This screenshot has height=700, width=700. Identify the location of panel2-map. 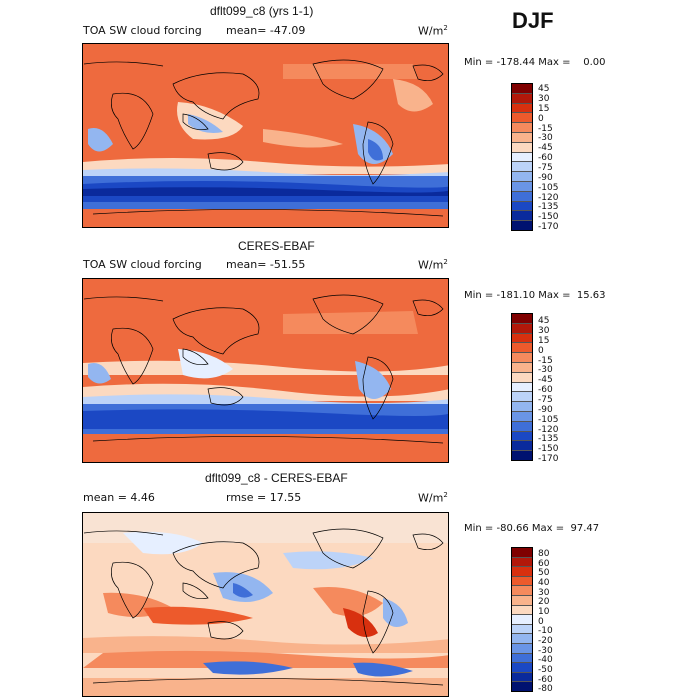
(265, 370).